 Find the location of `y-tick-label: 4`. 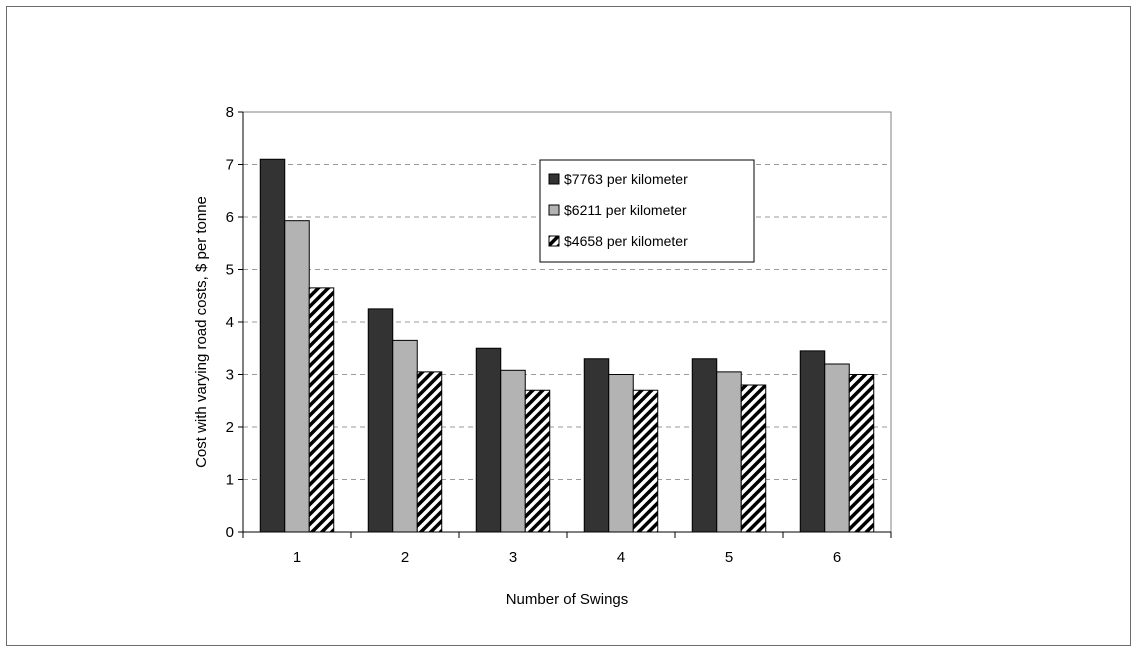

y-tick-label: 4 is located at coordinates (230, 322).